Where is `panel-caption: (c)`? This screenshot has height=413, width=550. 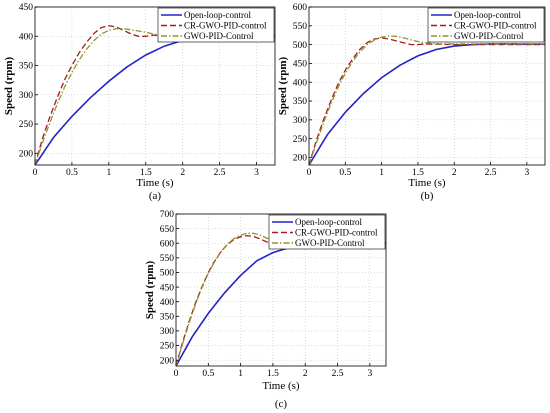 panel-caption: (c) is located at coordinates (281, 404).